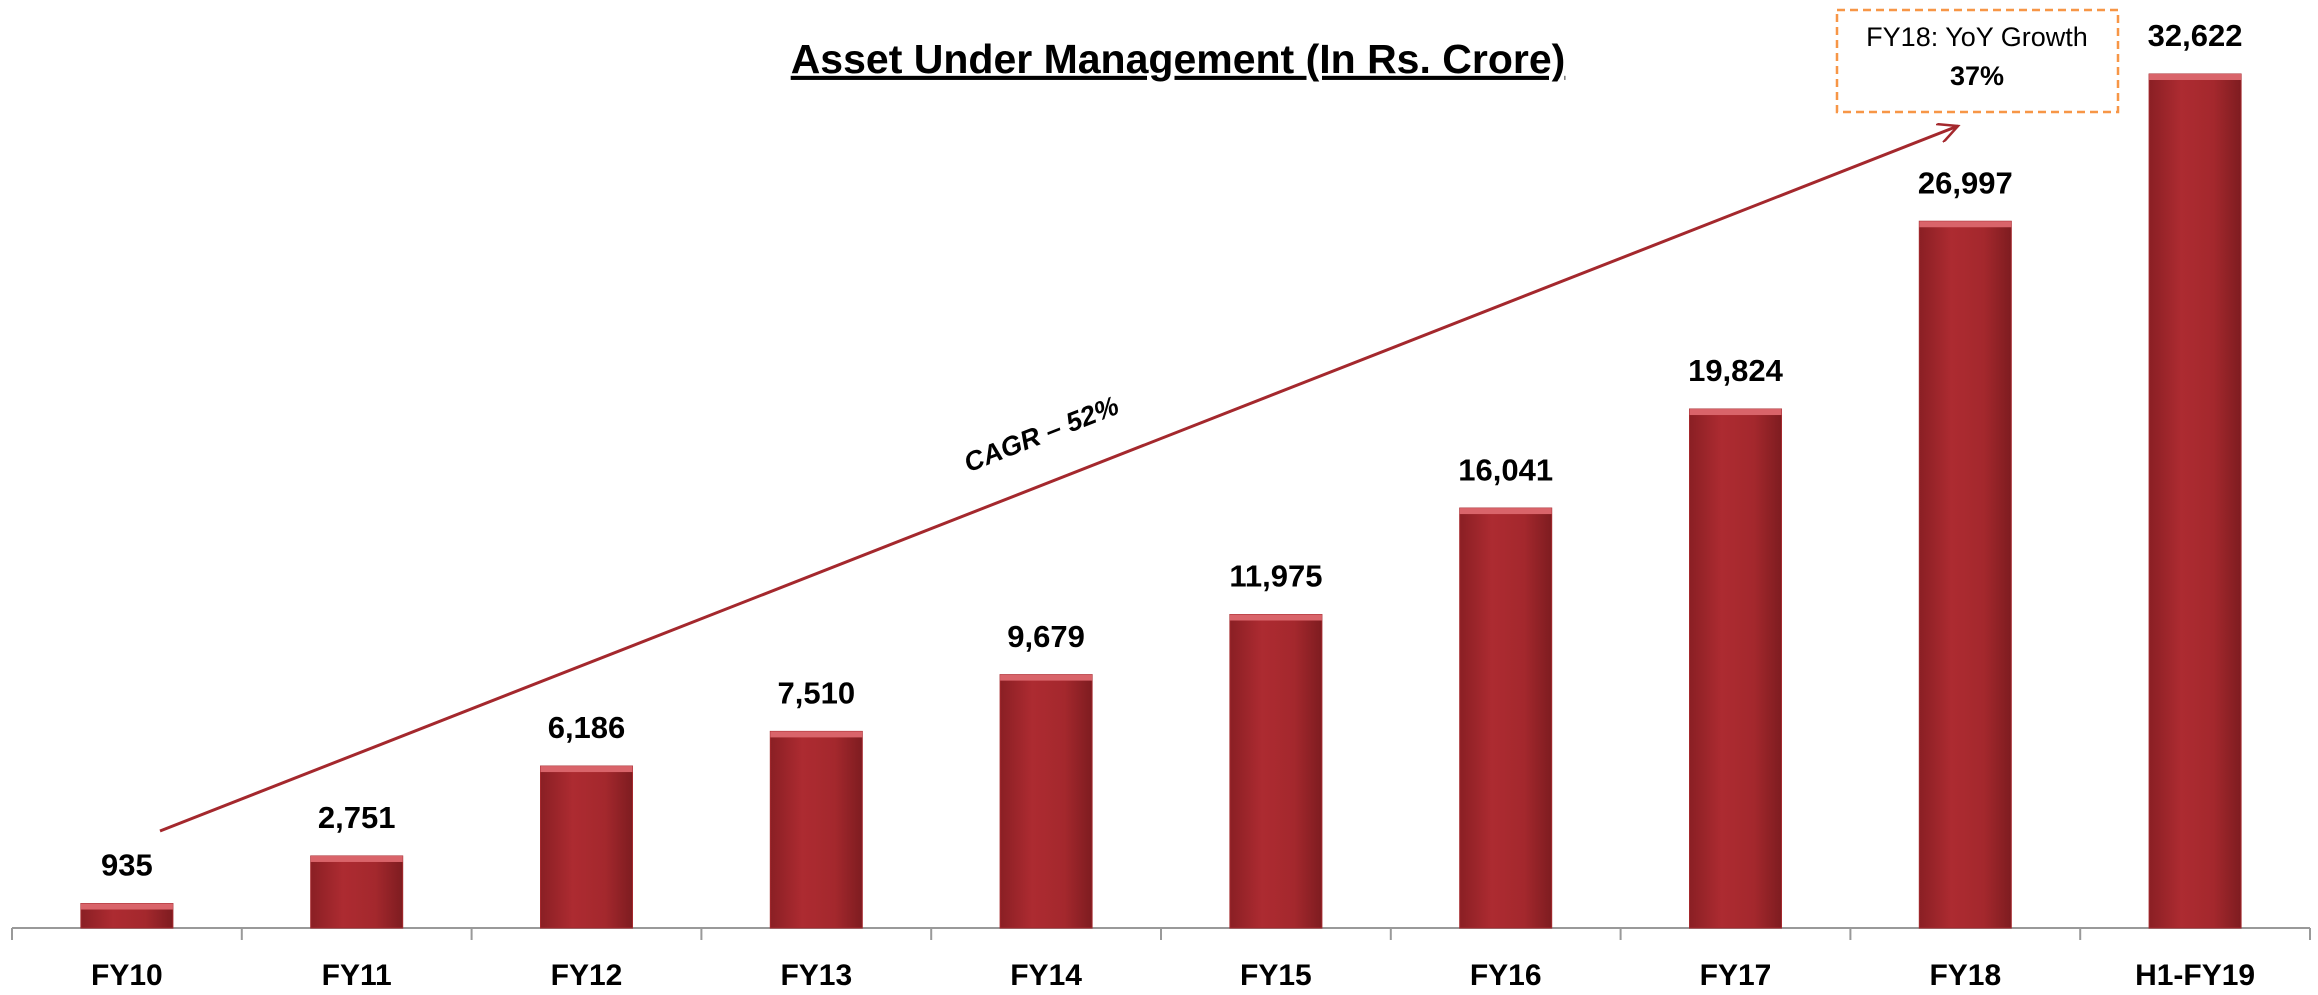 The image size is (2318, 995). Describe the element at coordinates (1965, 975) in the screenshot. I see `x-tick-label: FY18` at that location.